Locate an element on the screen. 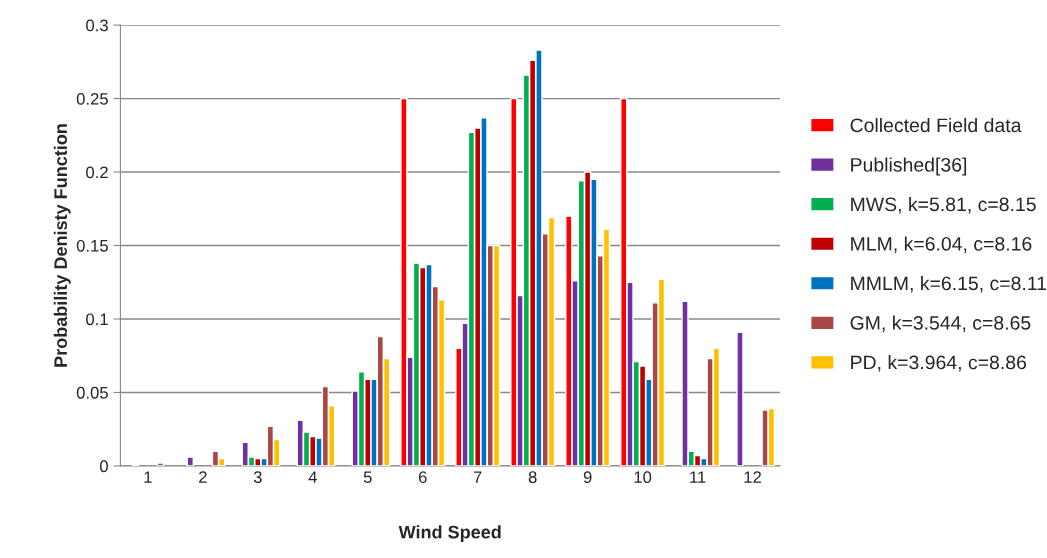 The width and height of the screenshot is (1047, 558). y-tick-label: 0.3 is located at coordinates (97, 25).